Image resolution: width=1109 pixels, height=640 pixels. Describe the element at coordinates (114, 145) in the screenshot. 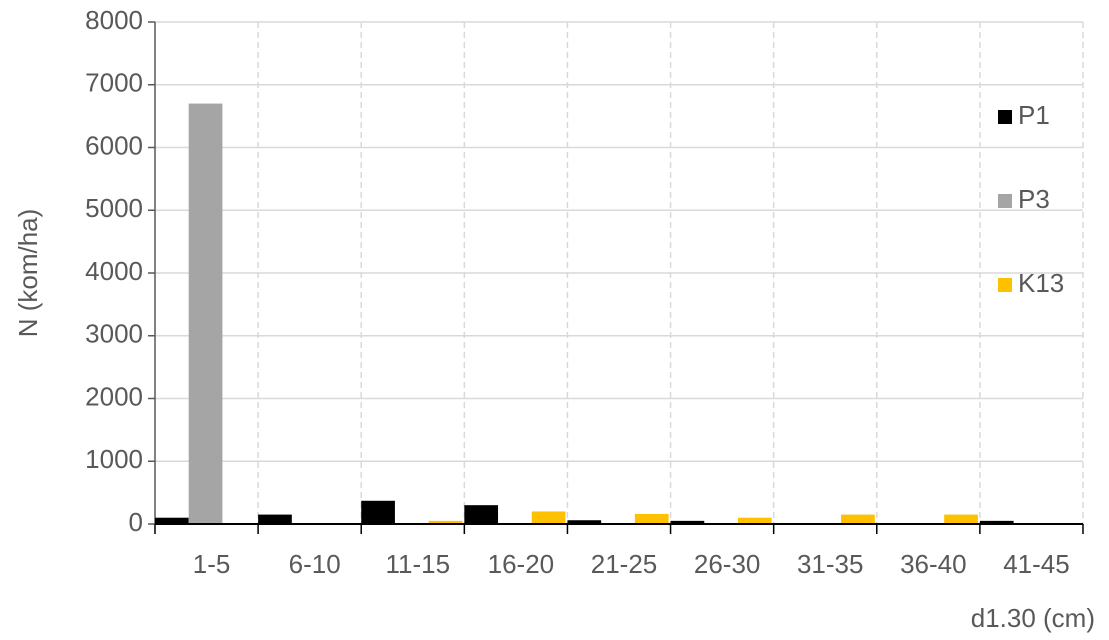

I see `y-tick-label: 6000` at that location.